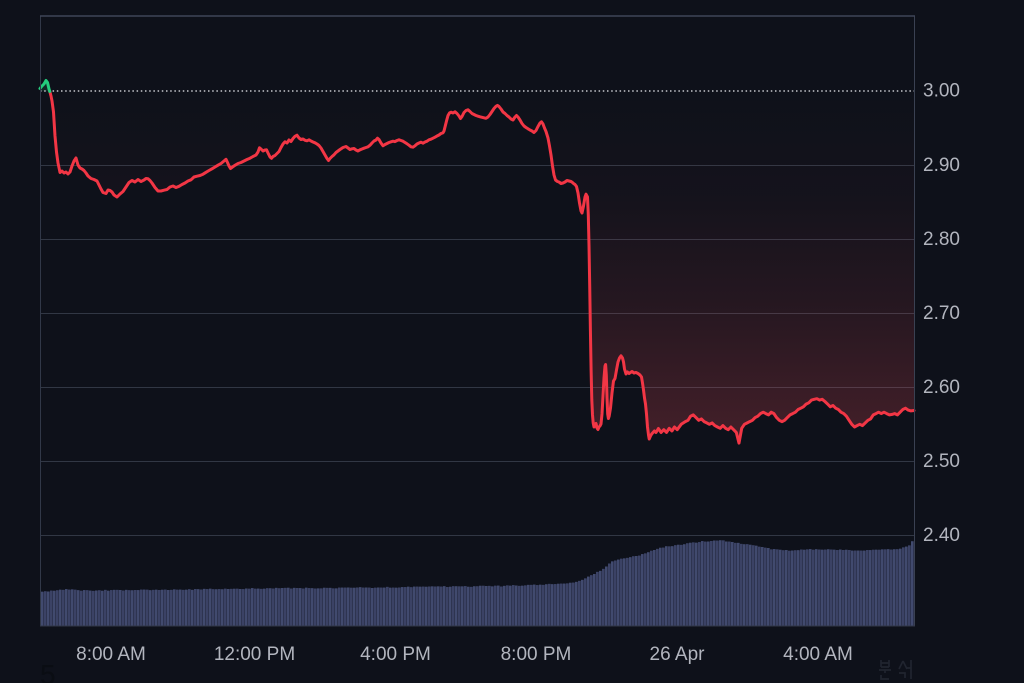 This screenshot has height=683, width=1024. What do you see at coordinates (48, 671) in the screenshot?
I see `svg-text: 5` at bounding box center [48, 671].